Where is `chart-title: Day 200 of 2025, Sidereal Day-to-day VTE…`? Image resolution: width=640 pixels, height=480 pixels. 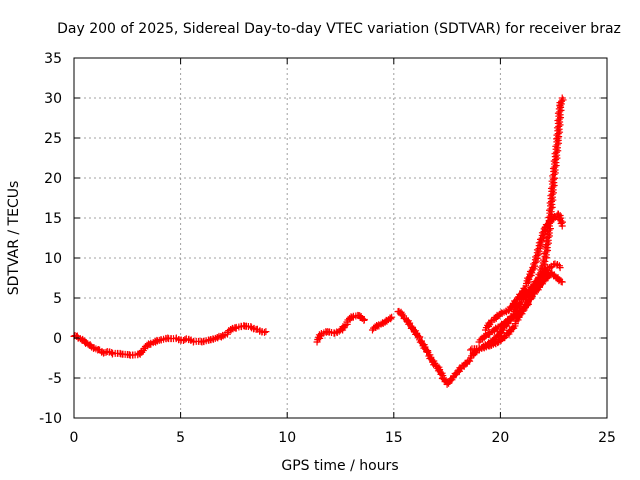
chart-title: Day 200 of 2025, Sidereal Day-to-day VTE… is located at coordinates (339, 29).